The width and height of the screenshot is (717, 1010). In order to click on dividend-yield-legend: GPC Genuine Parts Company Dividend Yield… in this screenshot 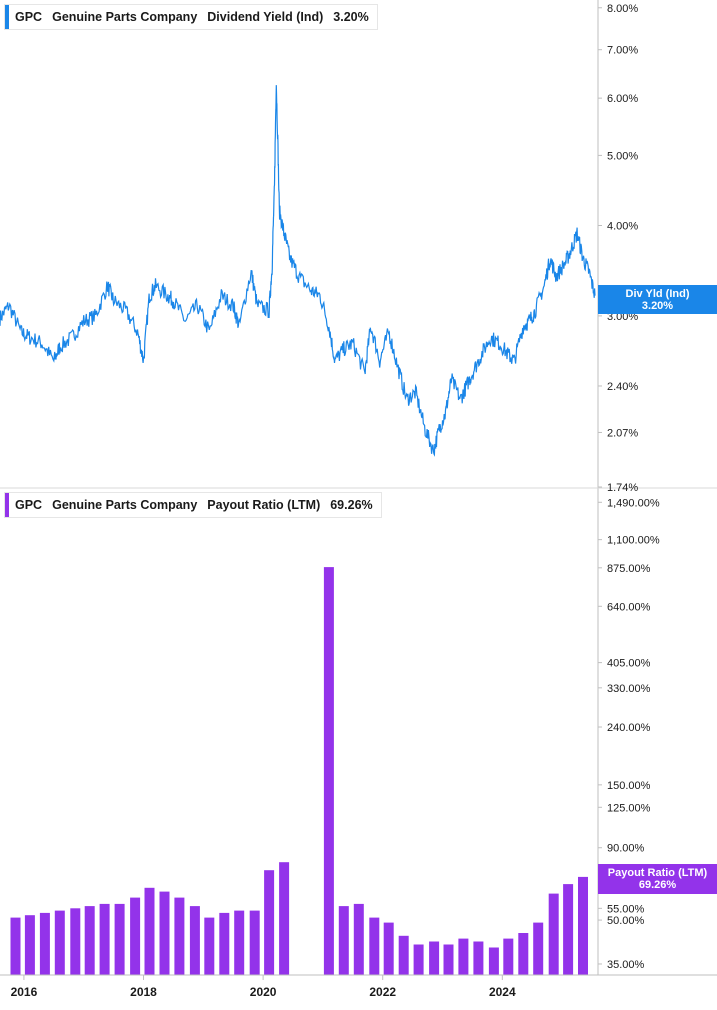, I will do `click(191, 17)`.